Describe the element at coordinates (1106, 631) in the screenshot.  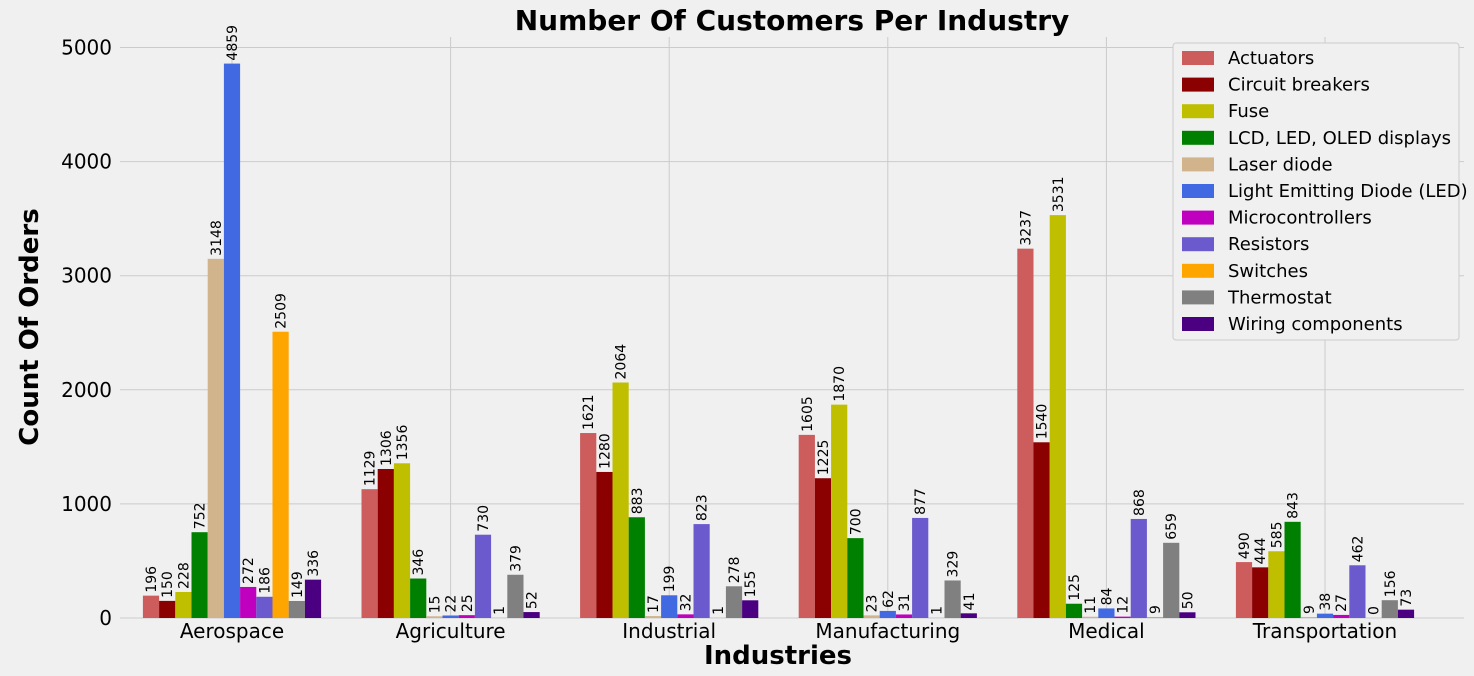
I see `x-tick-label: Medical` at that location.